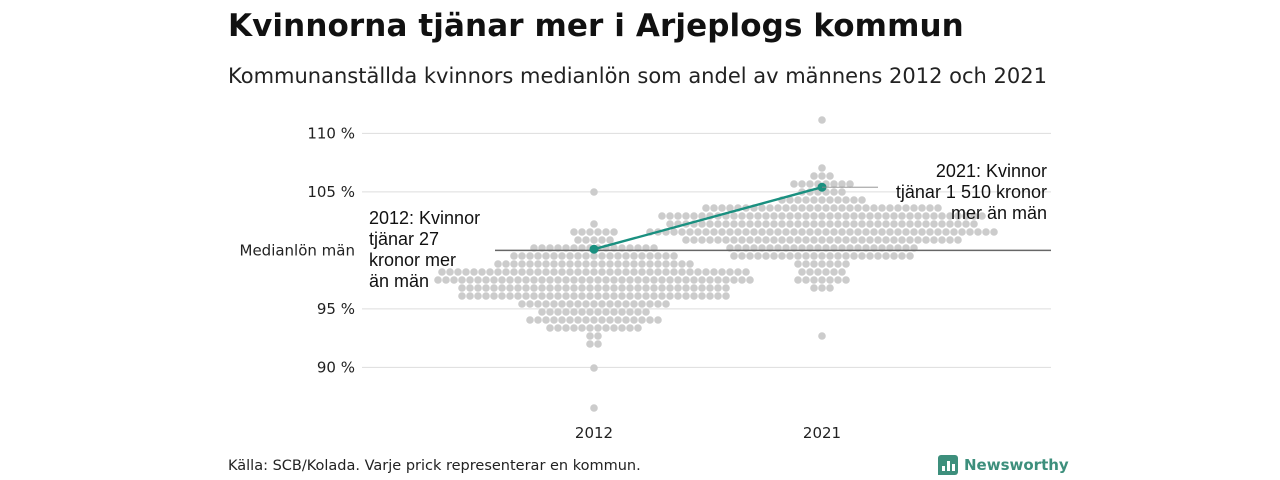 This screenshot has height=480, width=1280. Describe the element at coordinates (594, 433) in the screenshot. I see `x-tick-label: 2012` at that location.